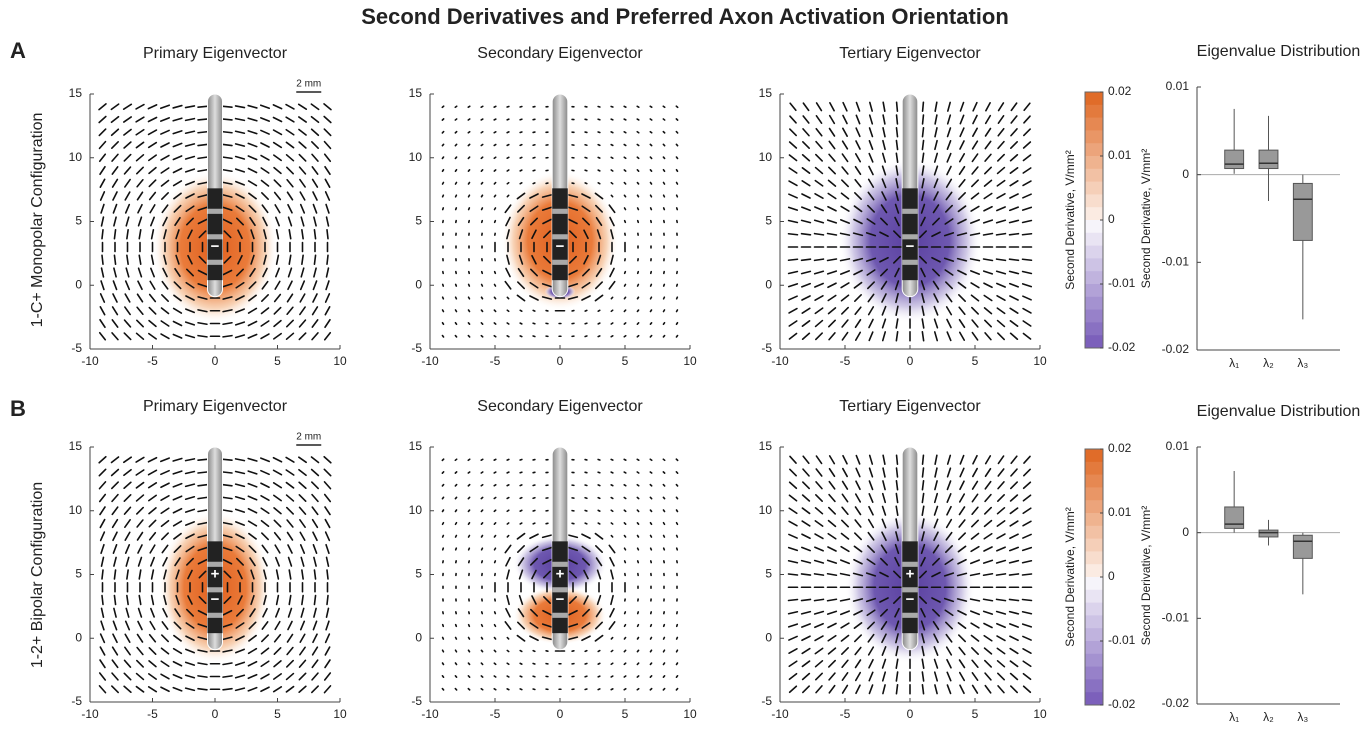  I want to click on x-tick-label: λ₁, so click(1234, 717).